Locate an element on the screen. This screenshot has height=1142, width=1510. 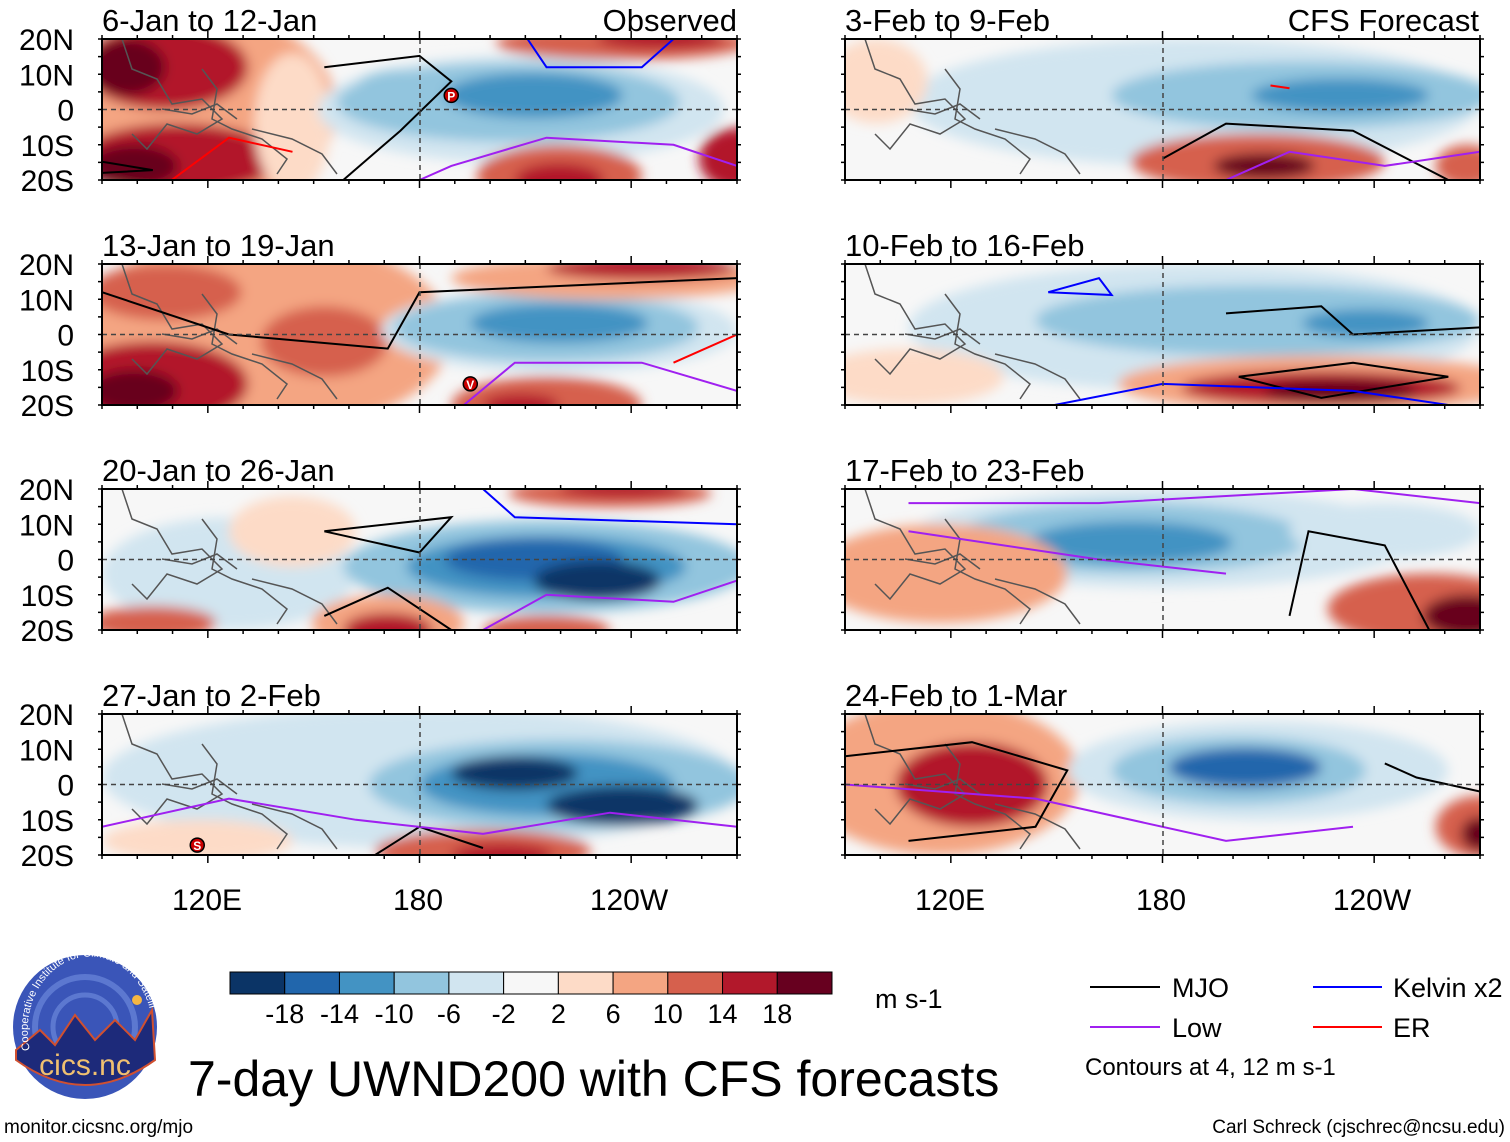
map-panel: V is located at coordinates (419, 334).